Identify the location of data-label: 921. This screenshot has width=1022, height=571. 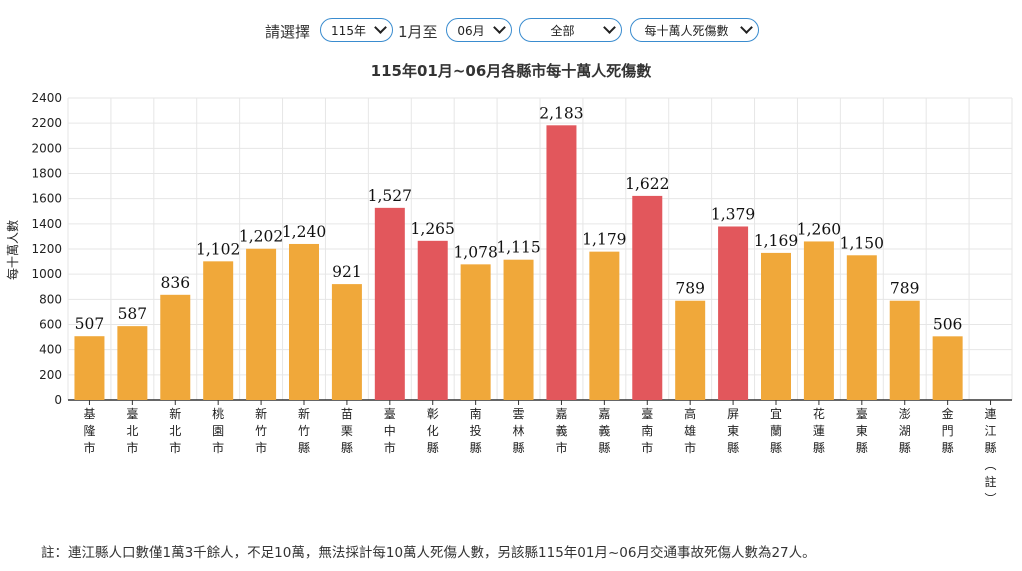
(347, 272).